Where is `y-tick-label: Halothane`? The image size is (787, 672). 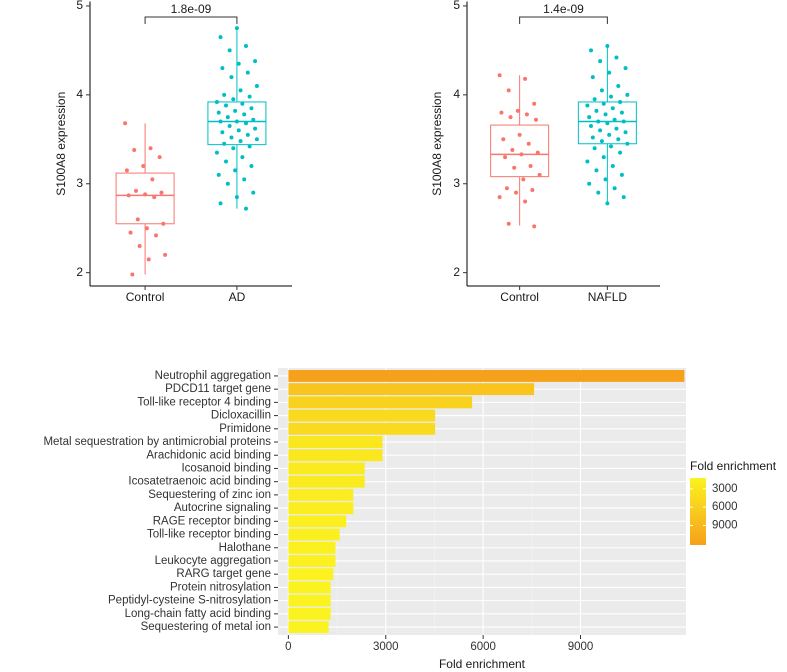 y-tick-label: Halothane is located at coordinates (245, 548).